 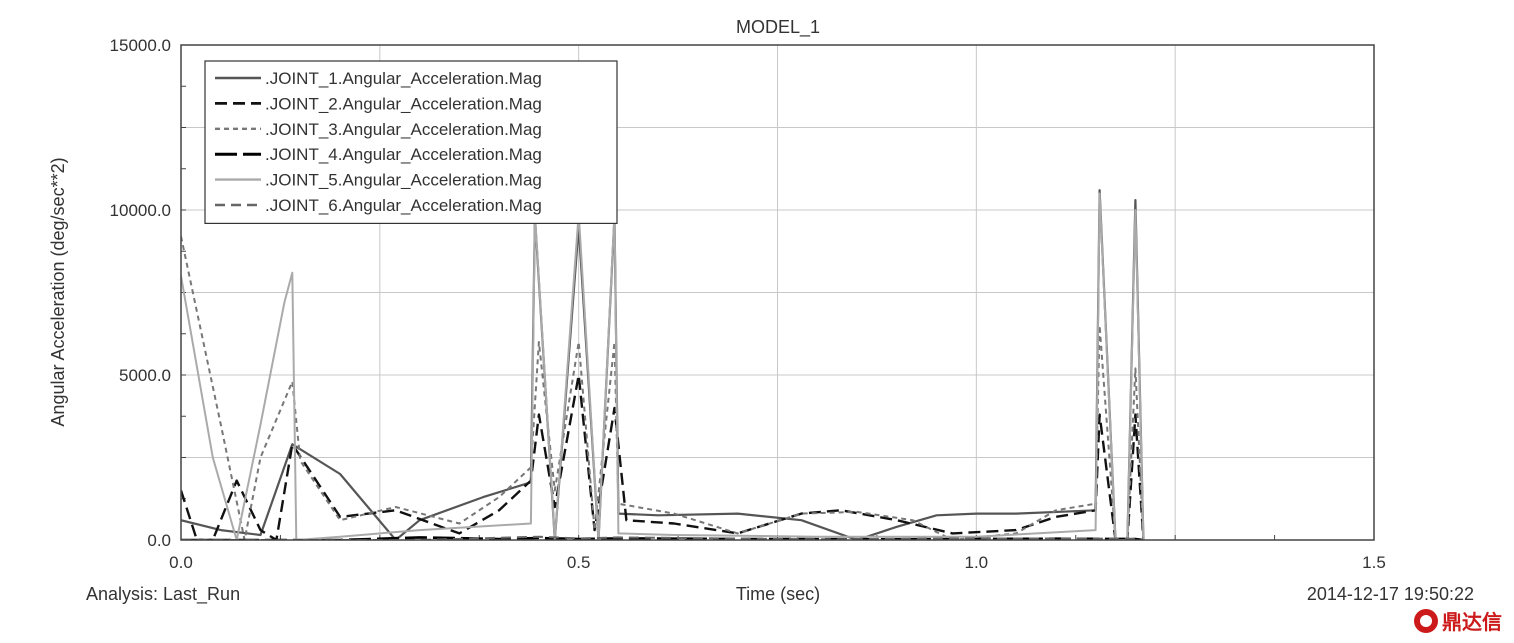 I want to click on chart-title: MODEL_1, so click(x=778, y=27).